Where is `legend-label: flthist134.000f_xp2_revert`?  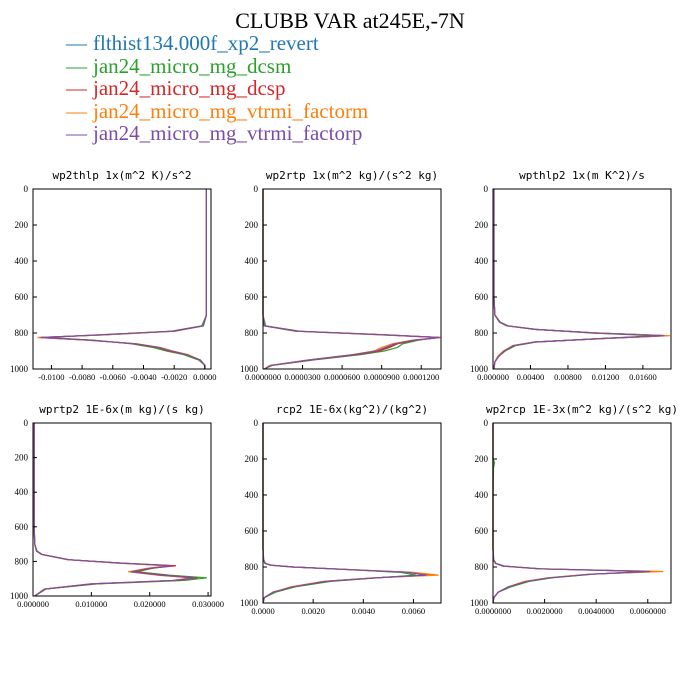
legend-label: flthist134.000f_xp2_revert is located at coordinates (206, 43).